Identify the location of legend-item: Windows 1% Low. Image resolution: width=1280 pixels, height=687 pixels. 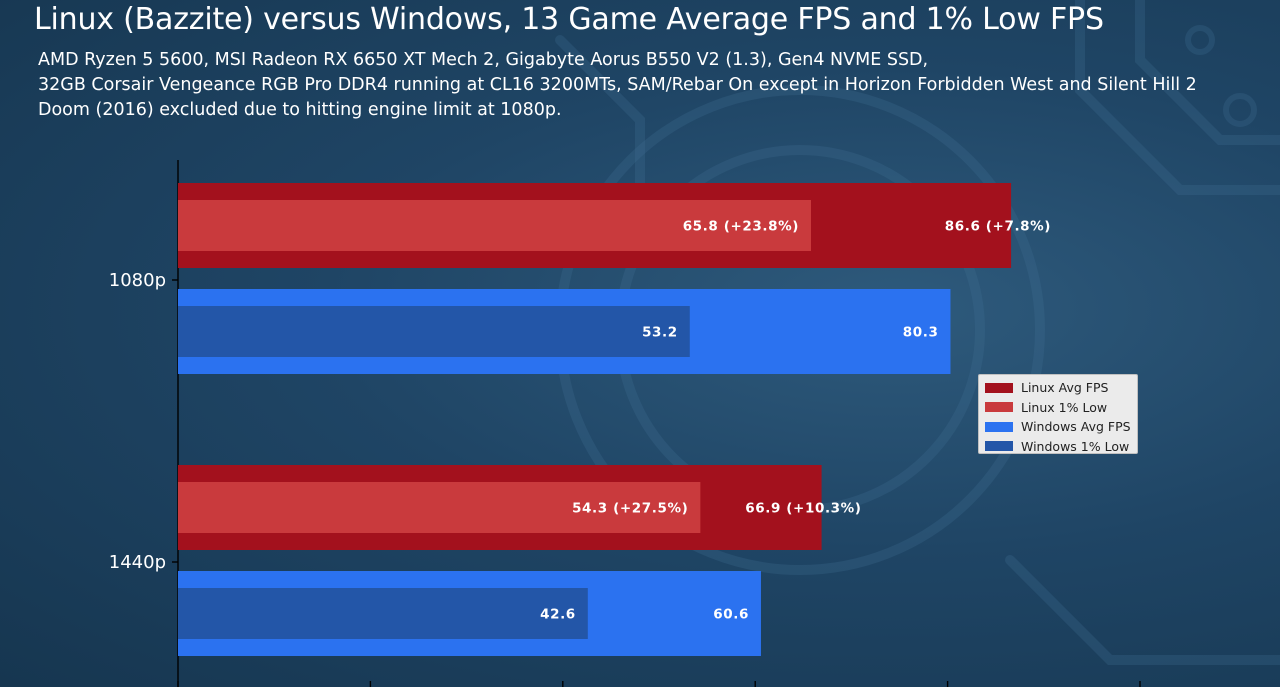
(1058, 447).